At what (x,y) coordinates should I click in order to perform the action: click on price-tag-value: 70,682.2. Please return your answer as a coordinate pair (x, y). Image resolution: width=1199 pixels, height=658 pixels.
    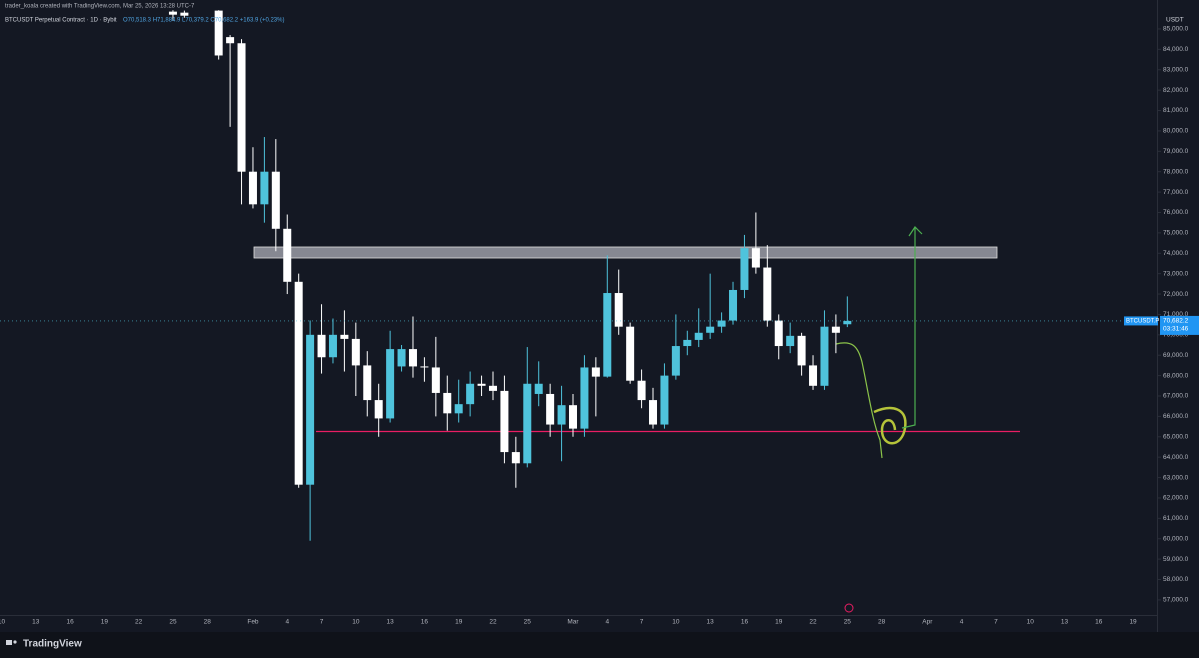
    Looking at the image, I should click on (1176, 321).